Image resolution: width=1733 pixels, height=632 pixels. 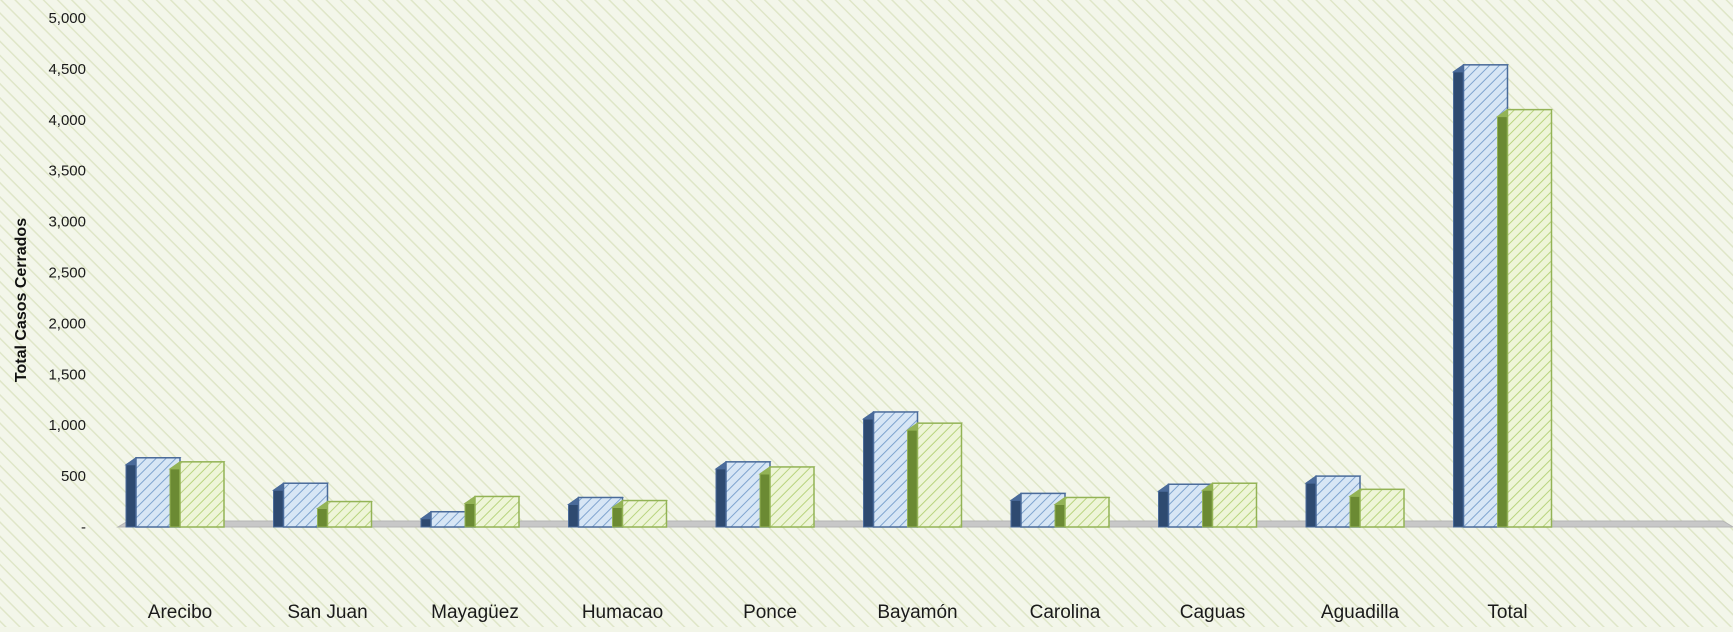 What do you see at coordinates (1524, 318) in the screenshot?
I see `bar-series2-total` at bounding box center [1524, 318].